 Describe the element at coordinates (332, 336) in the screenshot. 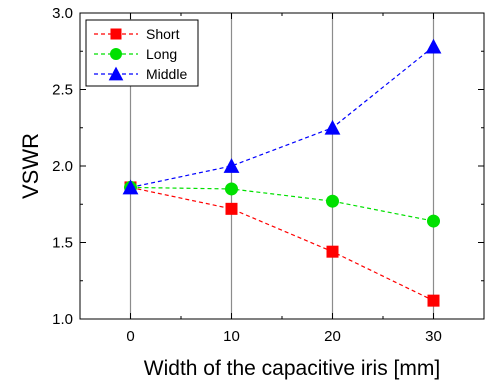

I see `x-tick-label: 20` at that location.